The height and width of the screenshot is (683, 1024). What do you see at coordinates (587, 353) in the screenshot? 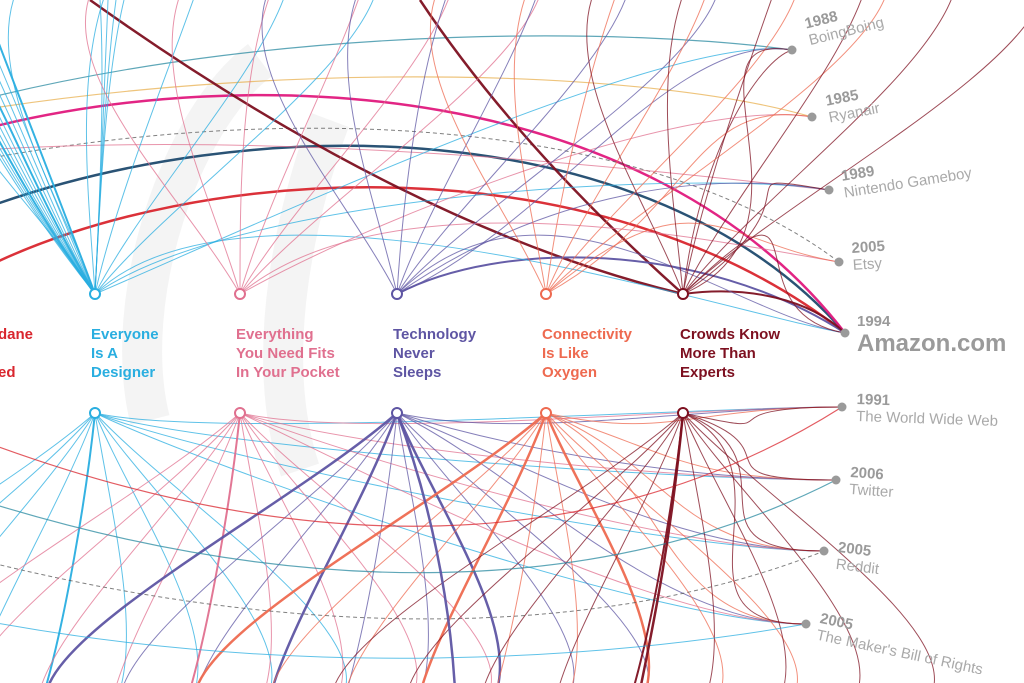
I see `theme-label-connectivity-is-like-oxygen: Connectivity Is Like Oxygen` at bounding box center [587, 353].